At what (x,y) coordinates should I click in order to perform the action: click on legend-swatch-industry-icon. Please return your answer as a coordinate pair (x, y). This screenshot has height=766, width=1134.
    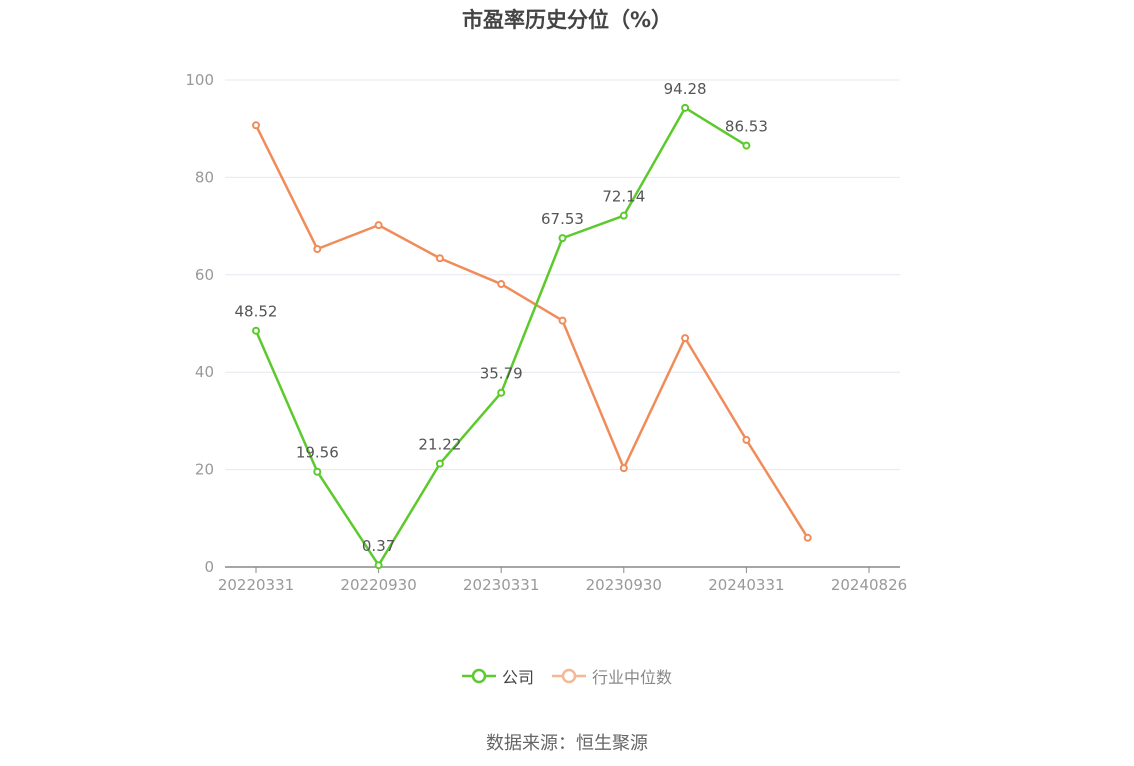
    Looking at the image, I should click on (569, 676).